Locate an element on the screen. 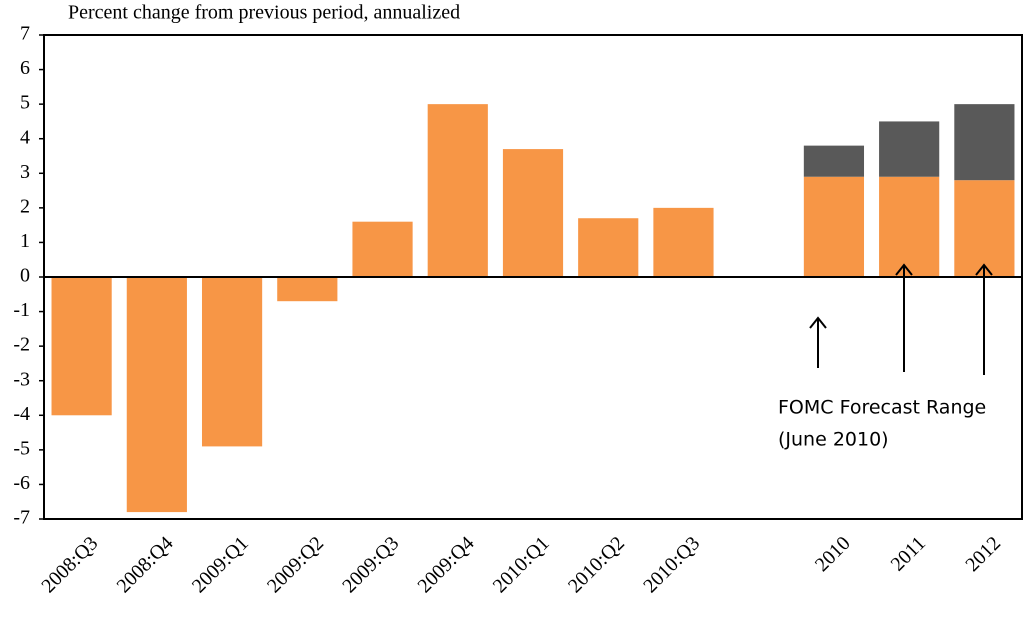  y-tick-label: 3 is located at coordinates (25, 172).